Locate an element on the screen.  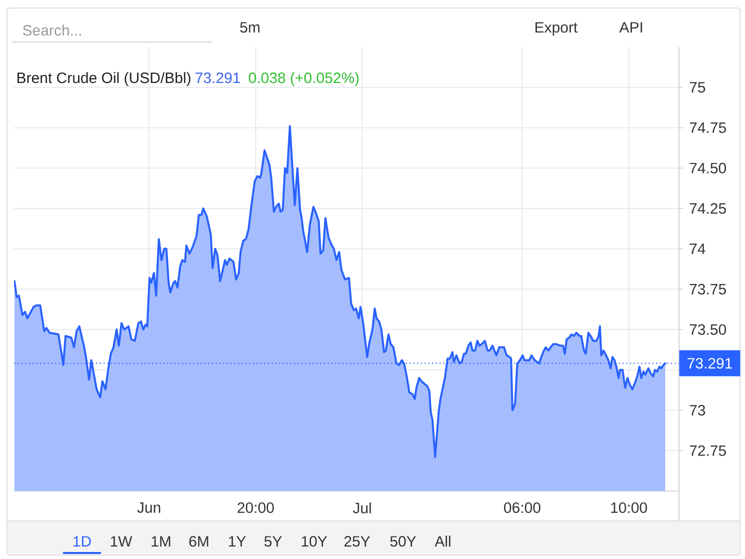
y-tick-label: 73.75 is located at coordinates (708, 289).